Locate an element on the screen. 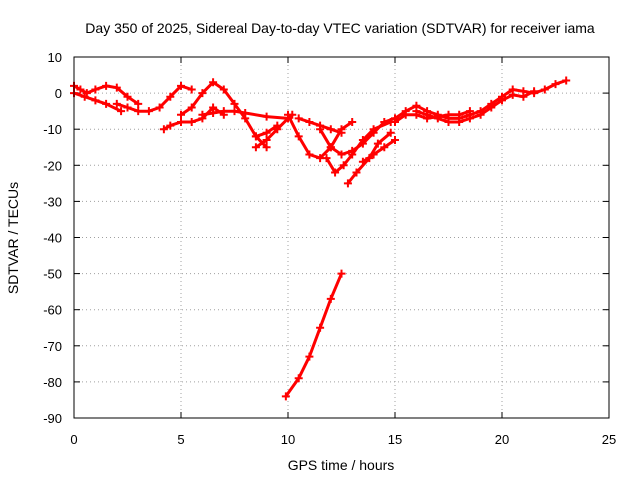 The height and width of the screenshot is (480, 640). x-tick-label: 20 is located at coordinates (502, 439).